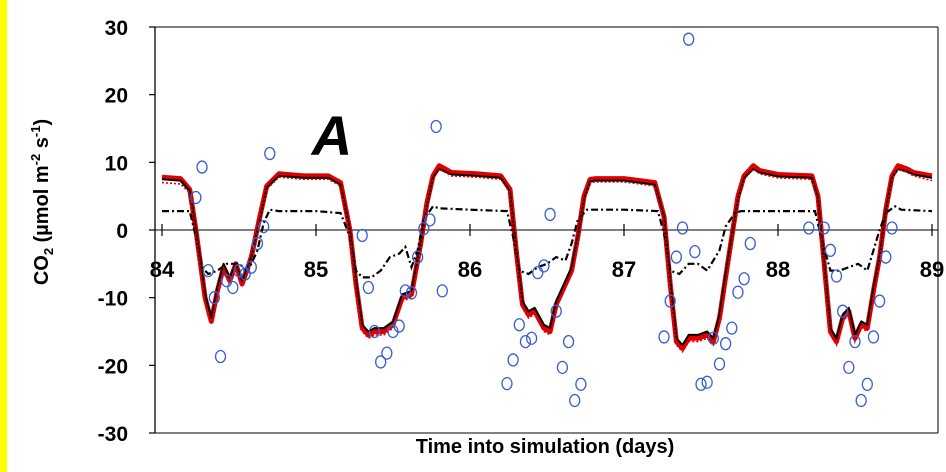 This screenshot has height=472, width=946. I want to click on series-black-dashdot-line, so click(547, 241).